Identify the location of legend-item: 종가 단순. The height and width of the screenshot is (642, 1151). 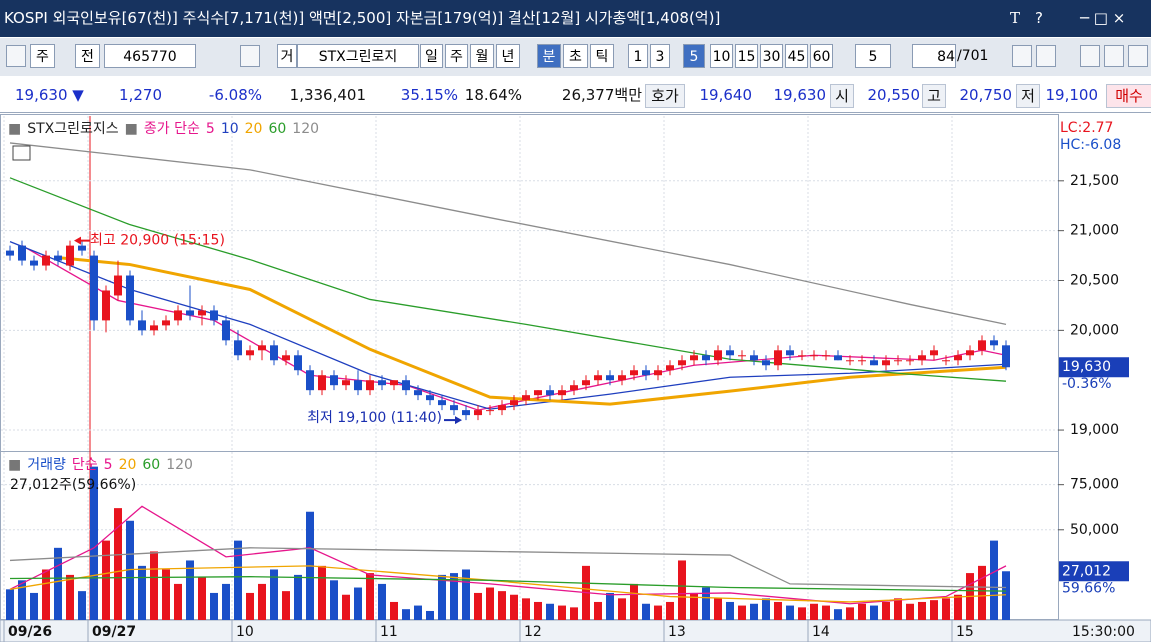
(172, 129).